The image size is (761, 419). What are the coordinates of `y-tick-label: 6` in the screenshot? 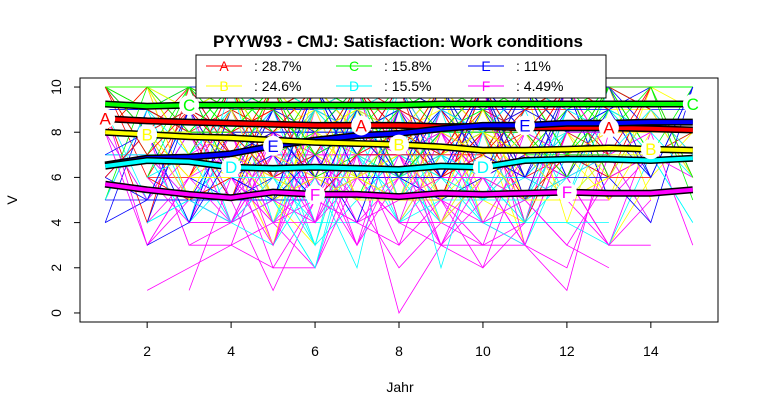 It's located at (56, 177).